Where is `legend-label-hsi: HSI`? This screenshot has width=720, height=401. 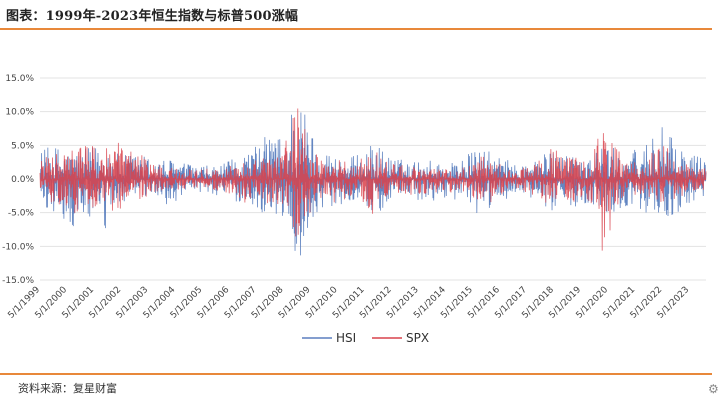 legend-label-hsi: HSI is located at coordinates (346, 338).